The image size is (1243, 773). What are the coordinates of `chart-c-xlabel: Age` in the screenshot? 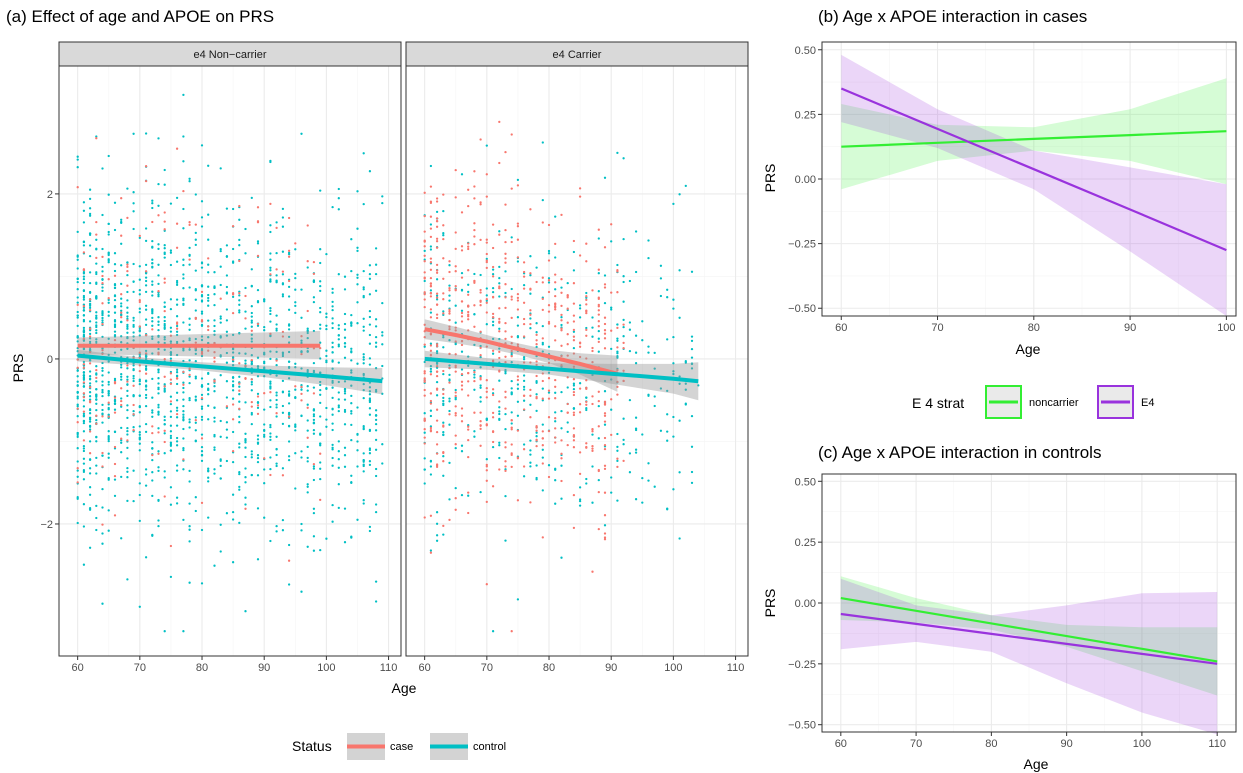 It's located at (1036, 764).